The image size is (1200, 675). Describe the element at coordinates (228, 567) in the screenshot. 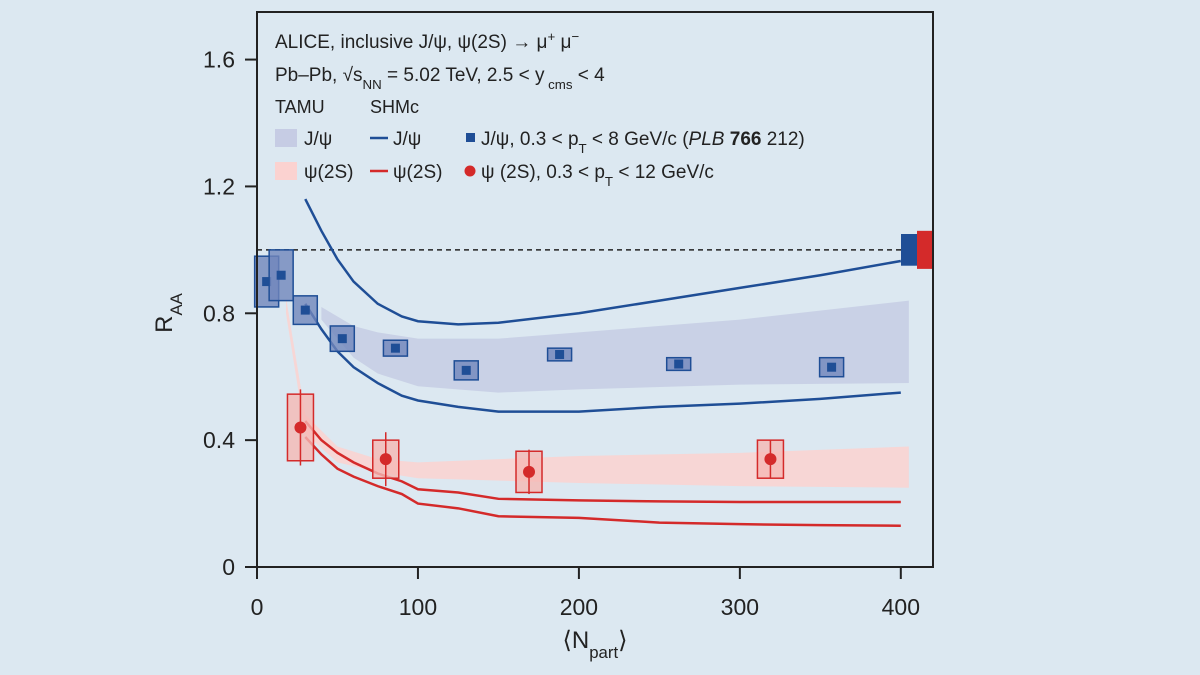

I see `y-tick-label: 0` at that location.